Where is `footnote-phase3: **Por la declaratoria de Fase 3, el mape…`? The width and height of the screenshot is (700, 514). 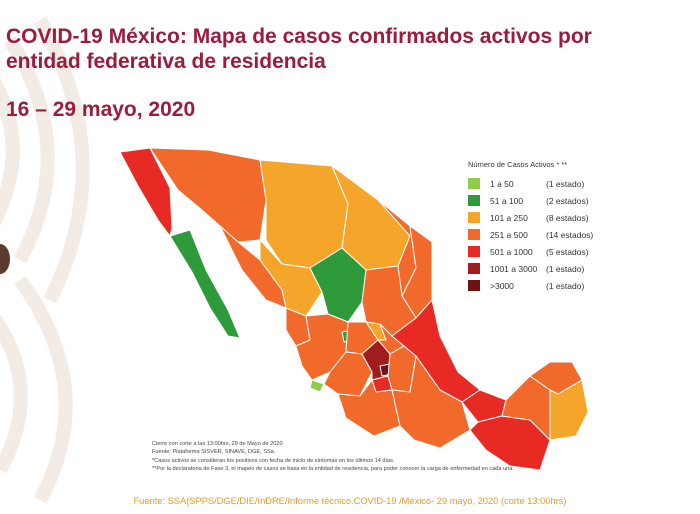
footnote-phase3: **Por la declaratoria de Fase 3, el mape… is located at coordinates (333, 468).